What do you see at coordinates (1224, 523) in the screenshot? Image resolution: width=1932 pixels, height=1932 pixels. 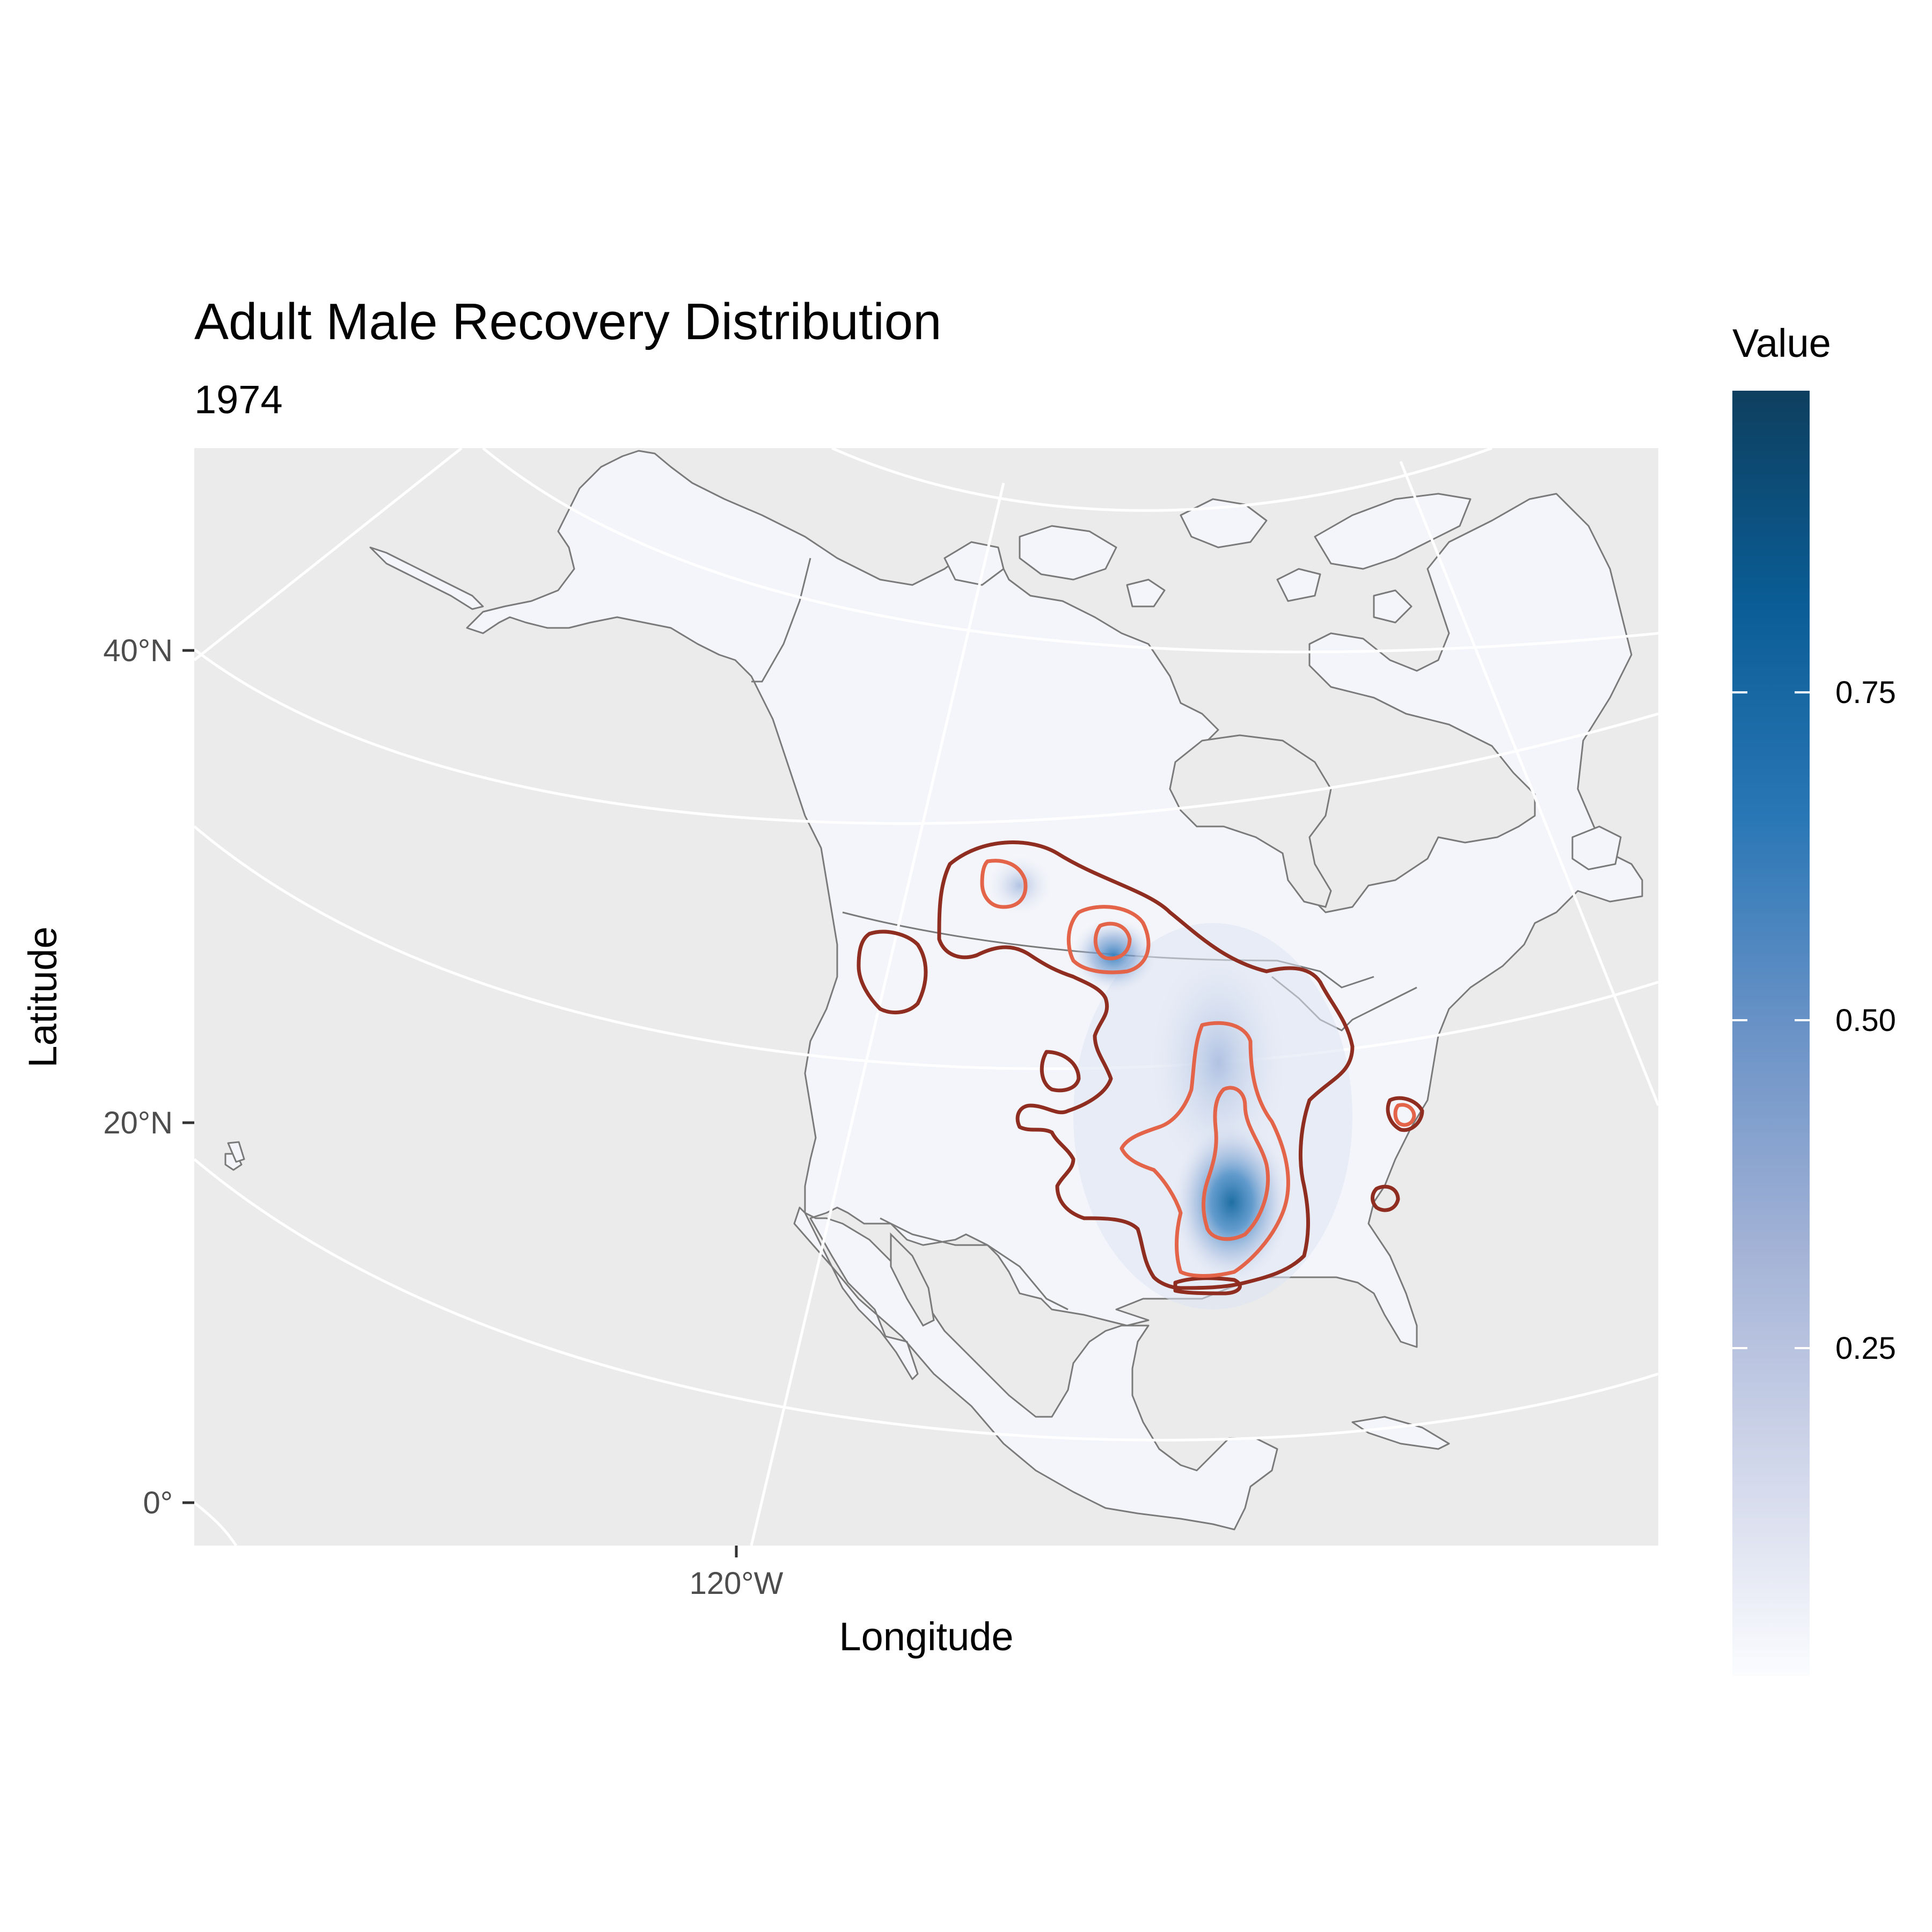 I see `arctic-island-ellesmere` at bounding box center [1224, 523].